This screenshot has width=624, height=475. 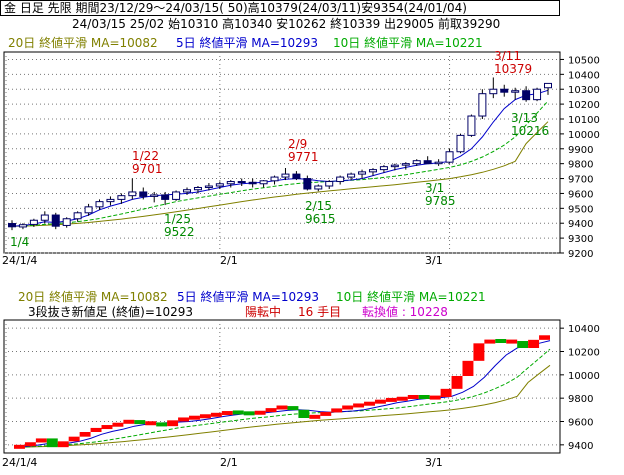 I want to click on top-ytick-label: 9400, so click(x=580, y=224).